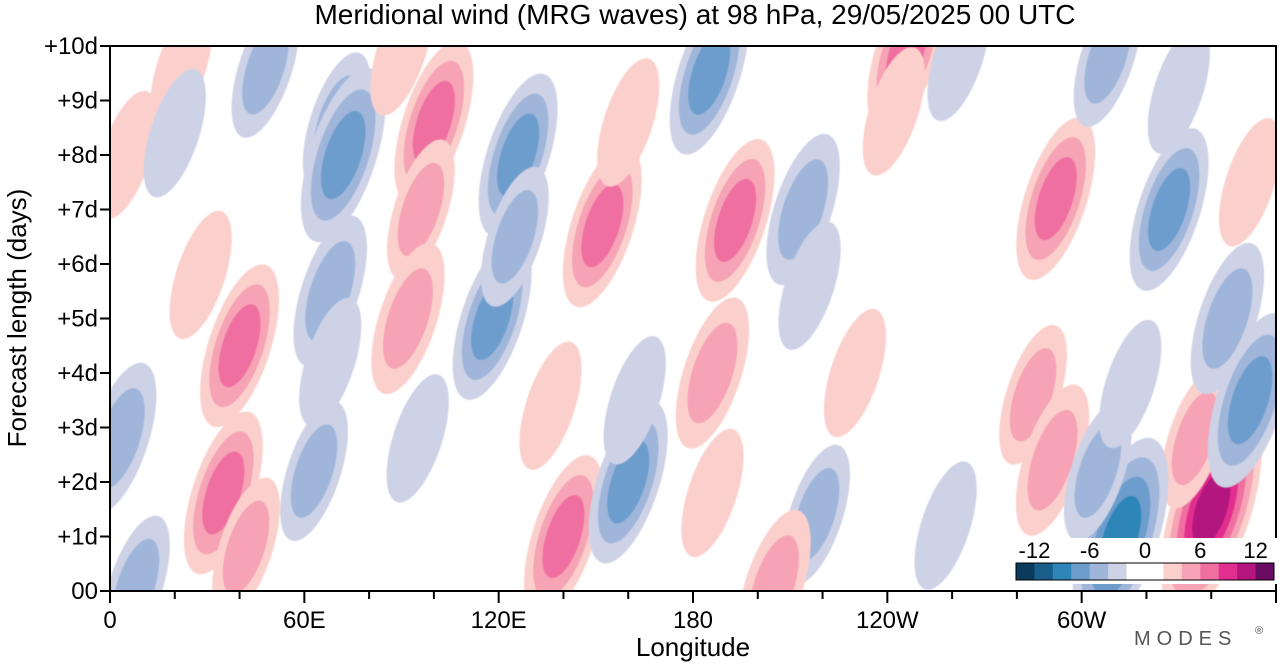 Image resolution: width=1280 pixels, height=664 pixels. What do you see at coordinates (77, 537) in the screenshot?
I see `y-tick-label: +1d` at bounding box center [77, 537].